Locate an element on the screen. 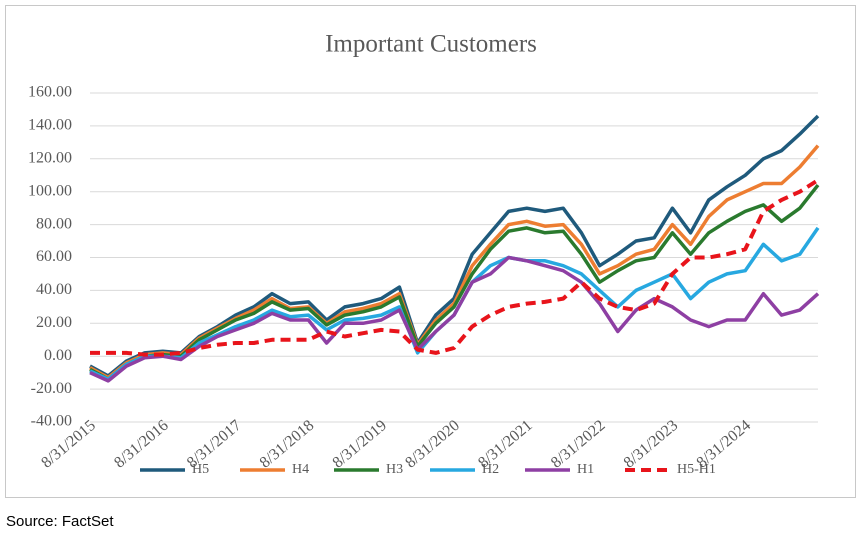 This screenshot has height=541, width=865. y-tick-label: 80.00 is located at coordinates (54, 223).